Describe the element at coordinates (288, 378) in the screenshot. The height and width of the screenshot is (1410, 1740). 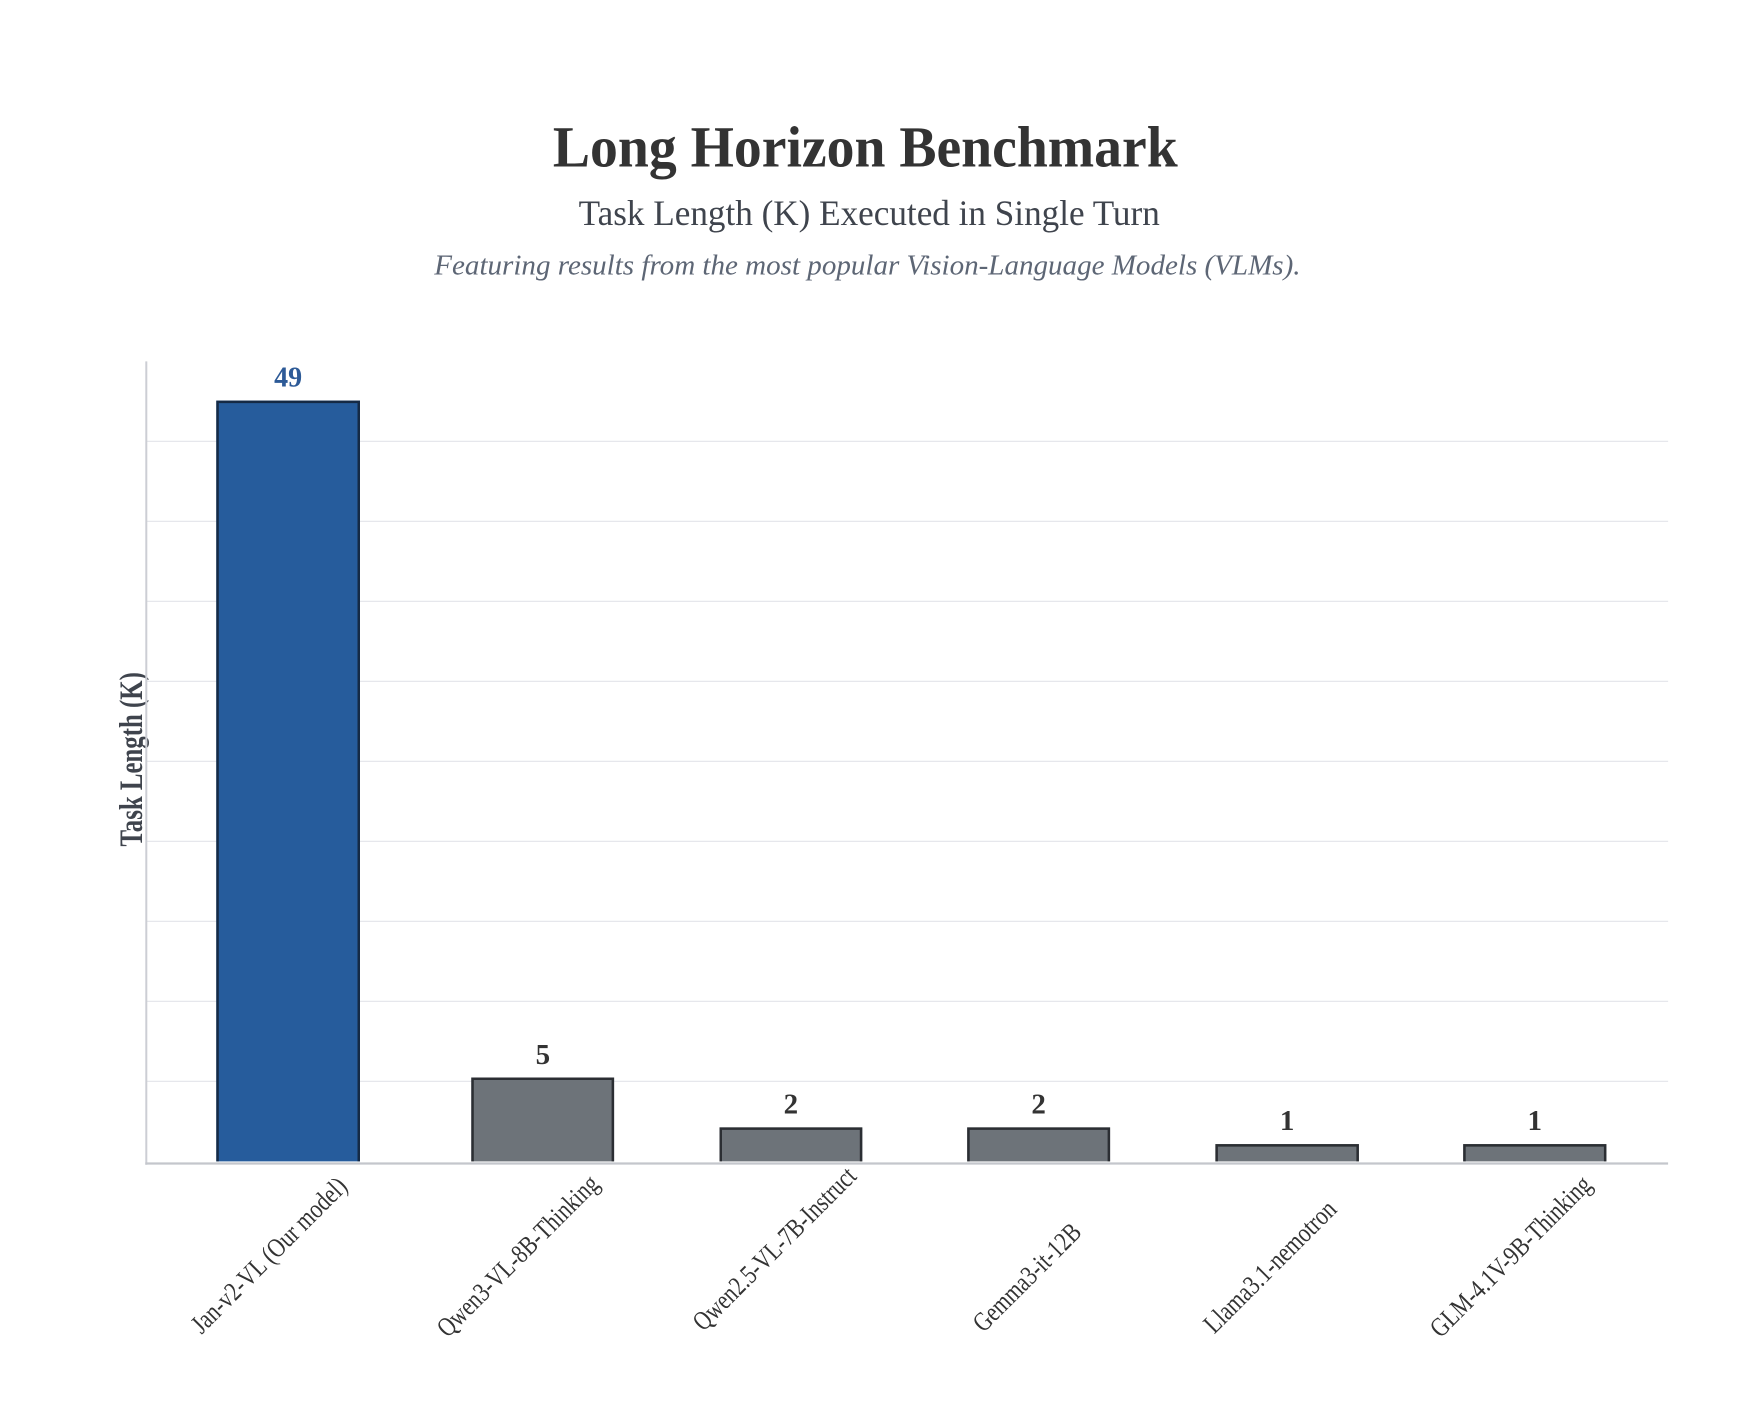
I see `svg-text: 49` at that location.